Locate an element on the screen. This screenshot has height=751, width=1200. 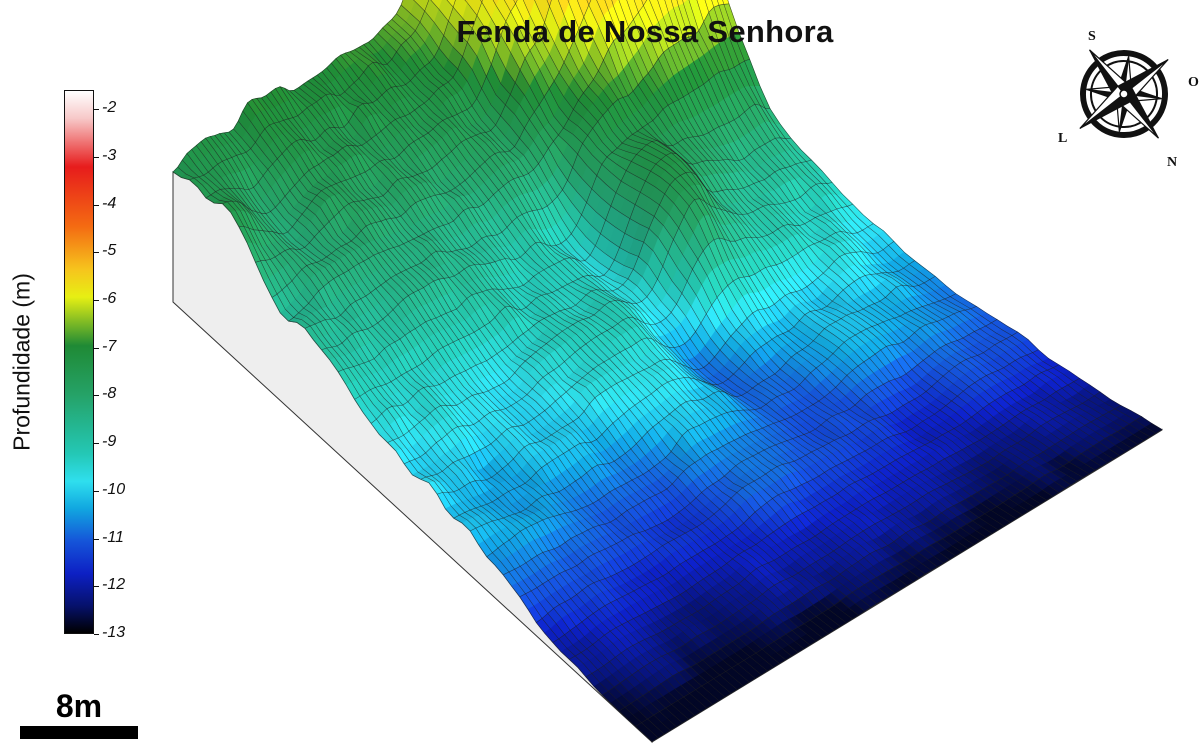
colorbar-ramp is located at coordinates (79, 362).